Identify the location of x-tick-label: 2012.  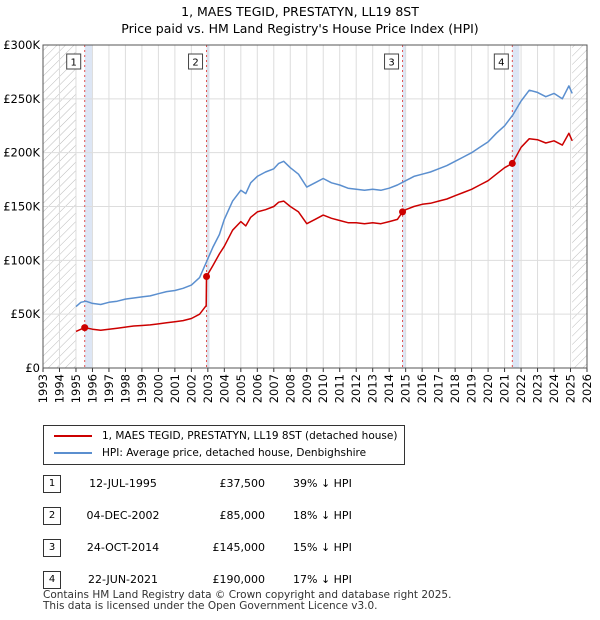
(356, 388).